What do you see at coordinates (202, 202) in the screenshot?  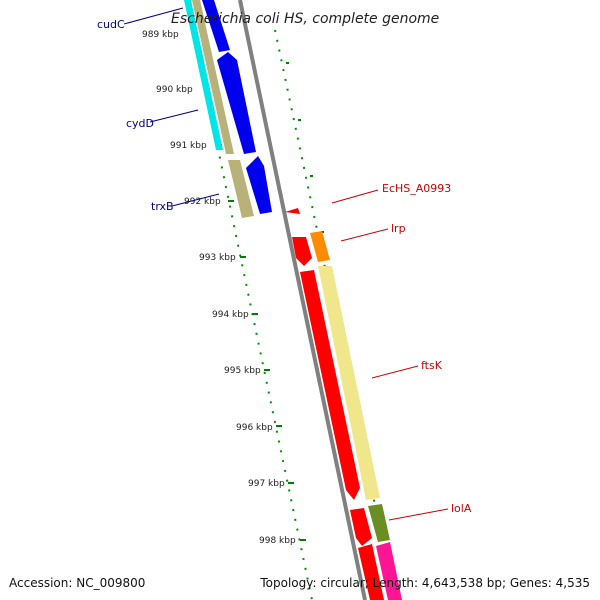 I see `tick-label: 992 kbp` at bounding box center [202, 202].